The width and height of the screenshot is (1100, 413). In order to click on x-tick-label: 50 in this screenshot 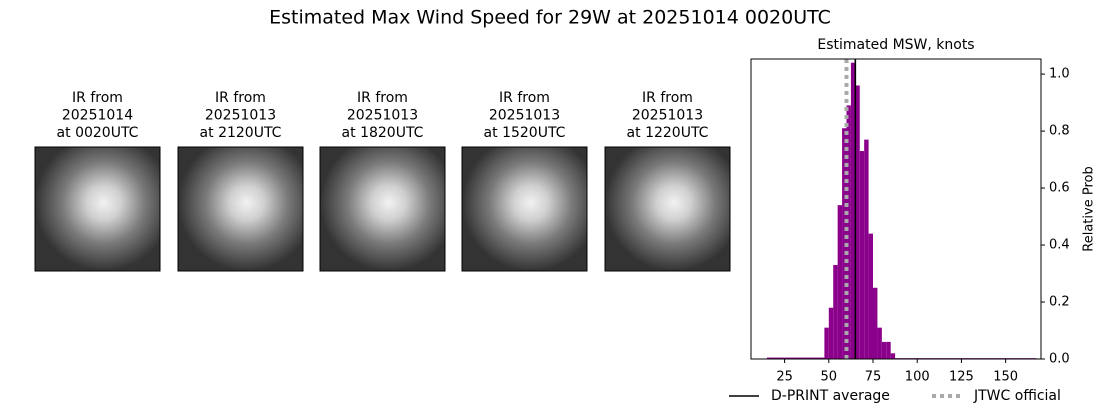, I will do `click(829, 377)`.